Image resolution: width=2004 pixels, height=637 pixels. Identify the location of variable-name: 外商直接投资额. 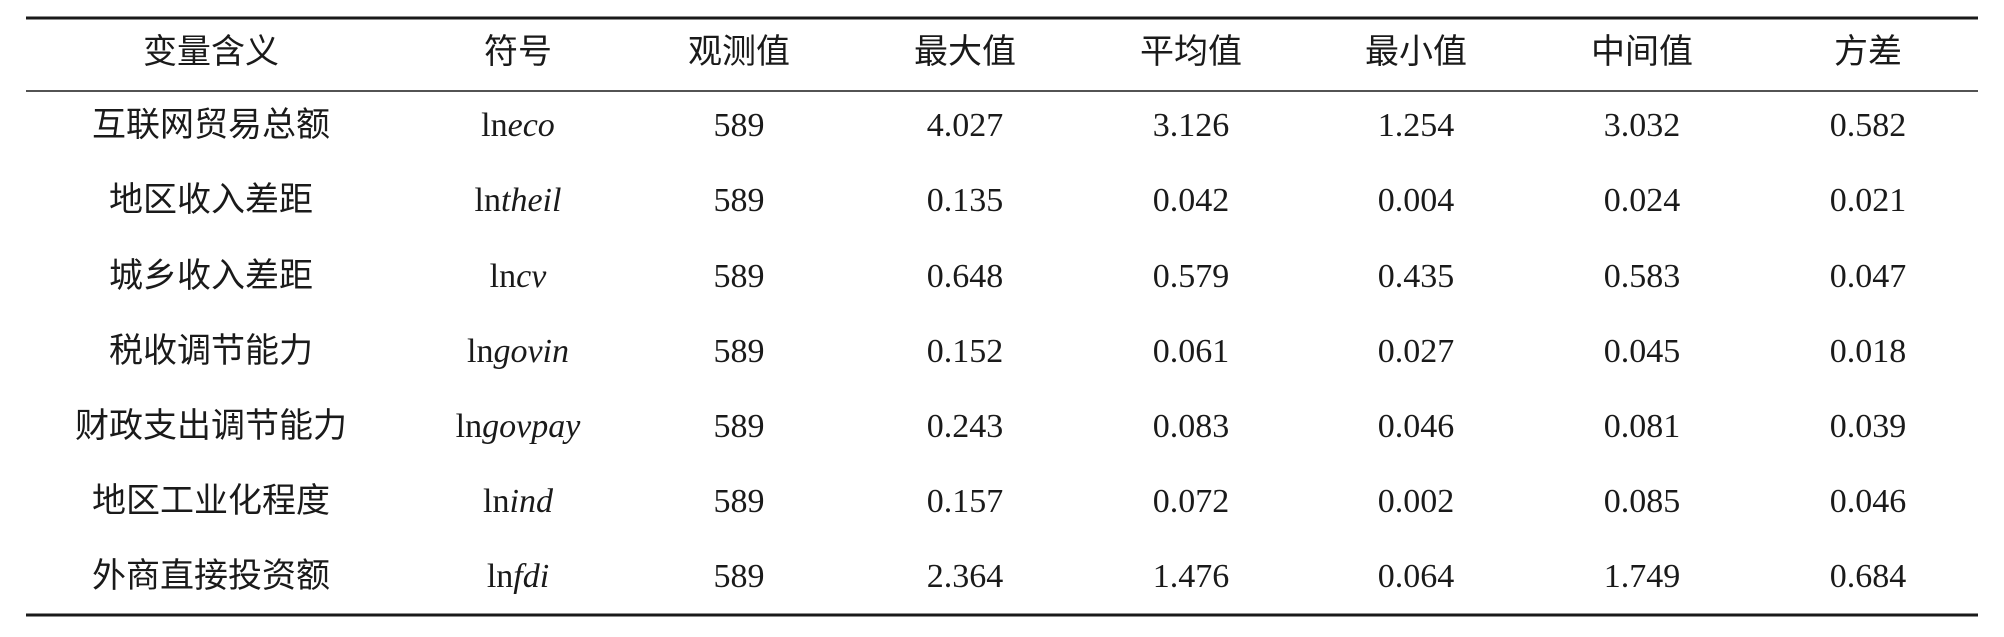
(211, 576).